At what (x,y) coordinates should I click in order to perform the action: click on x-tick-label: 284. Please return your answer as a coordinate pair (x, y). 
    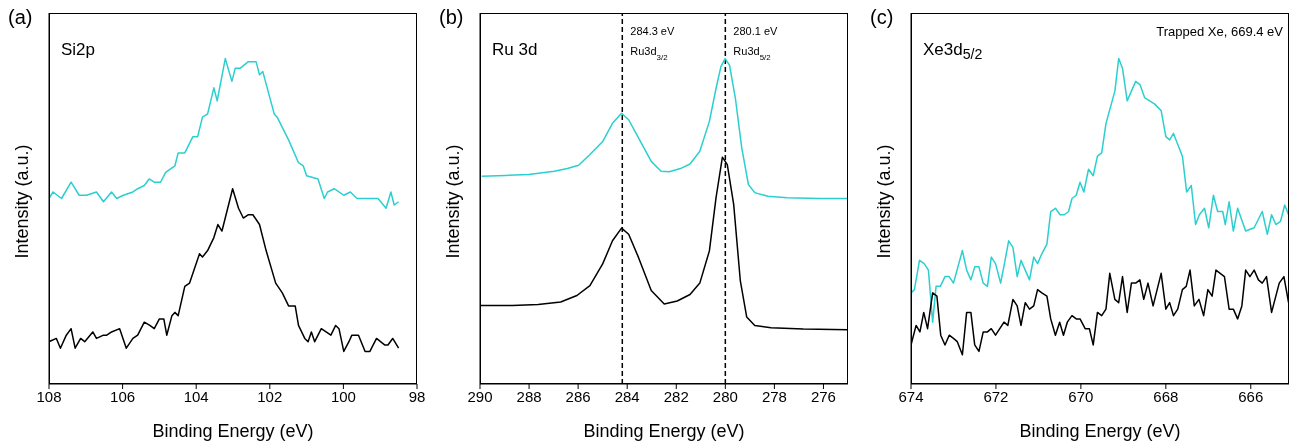
    Looking at the image, I should click on (627, 396).